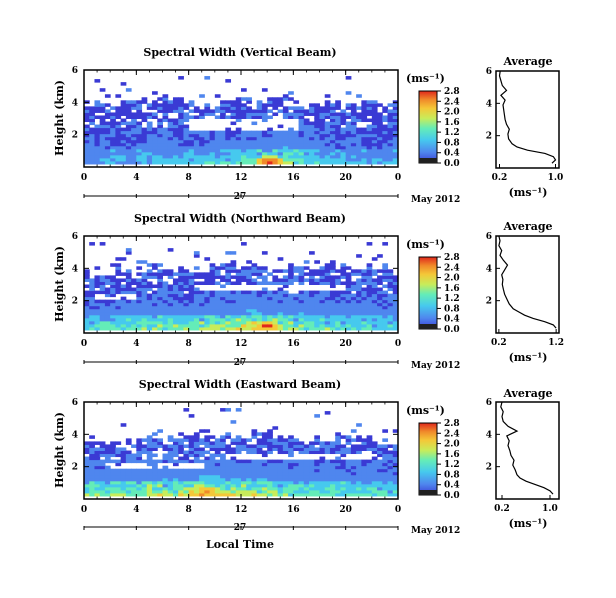 Image resolution: width=616 pixels, height=598 pixels. I want to click on heatmap-cells, so click(241, 452).